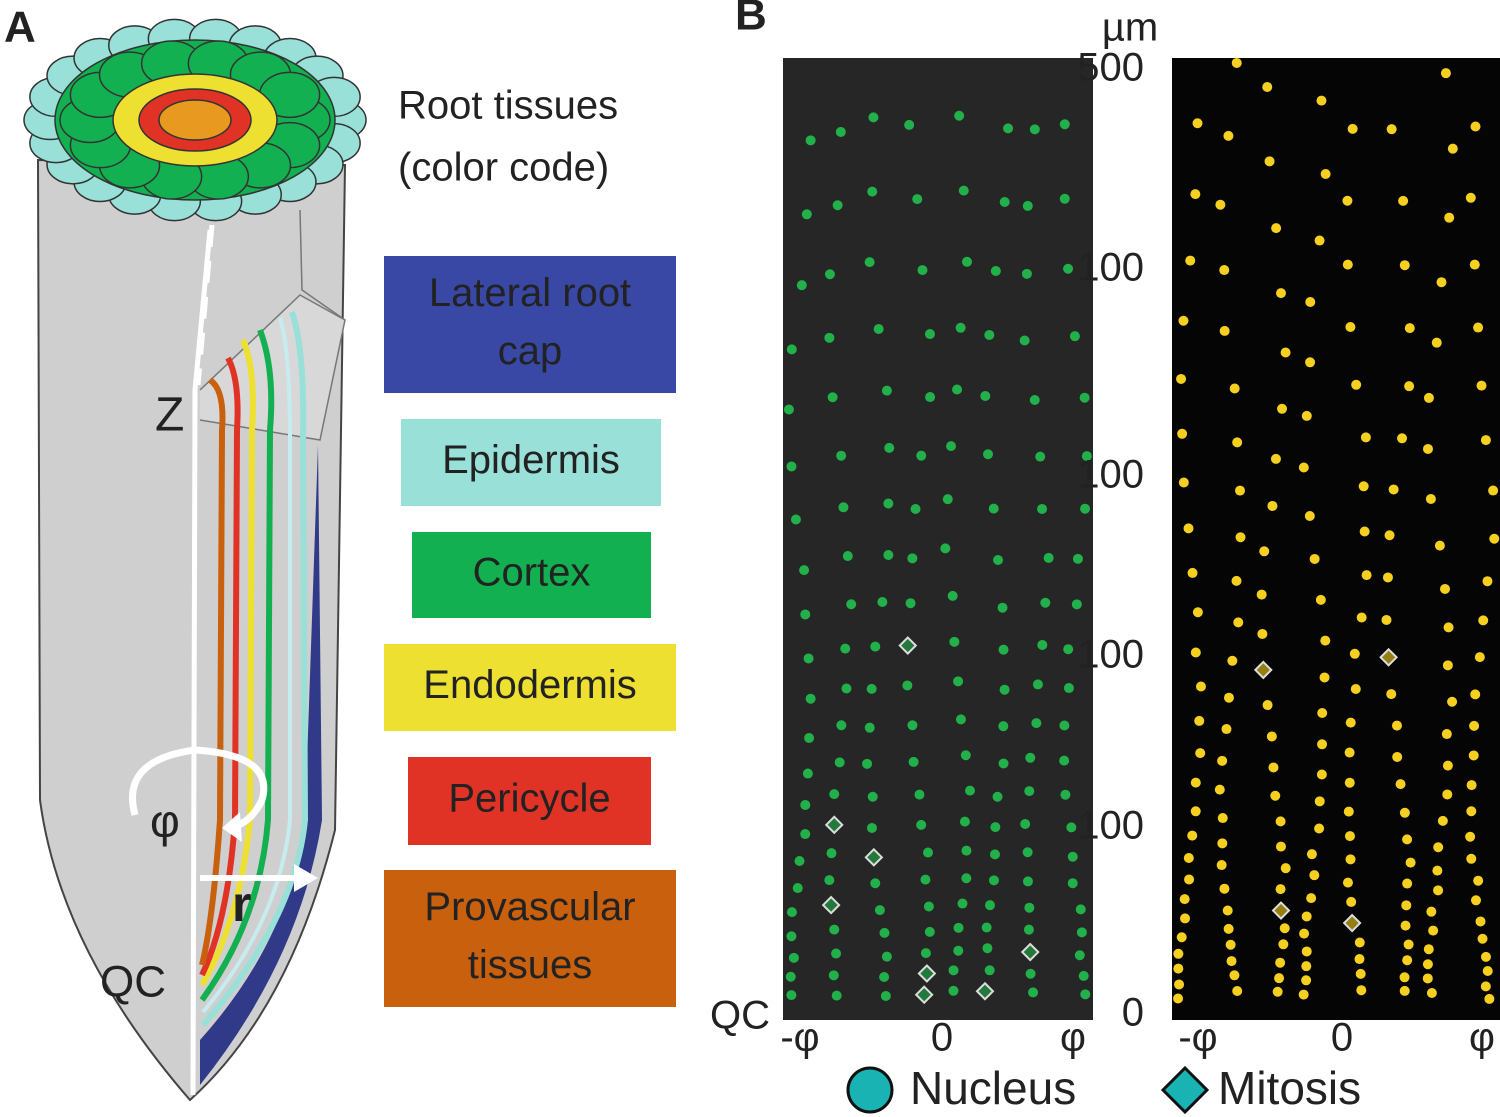 This screenshot has height=1117, width=1500. I want to click on axis-dash, so click(205, 305).